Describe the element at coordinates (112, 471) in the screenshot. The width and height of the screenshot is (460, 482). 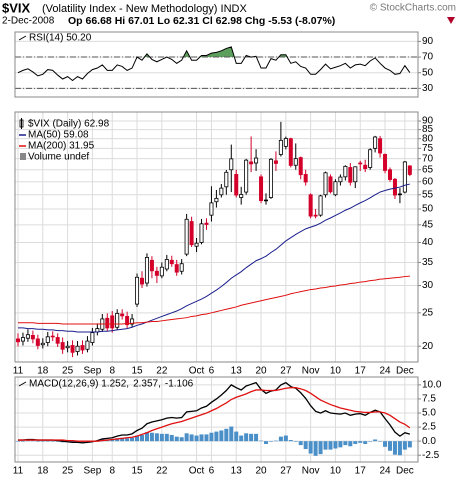
I see `x-tick-label: 8` at that location.